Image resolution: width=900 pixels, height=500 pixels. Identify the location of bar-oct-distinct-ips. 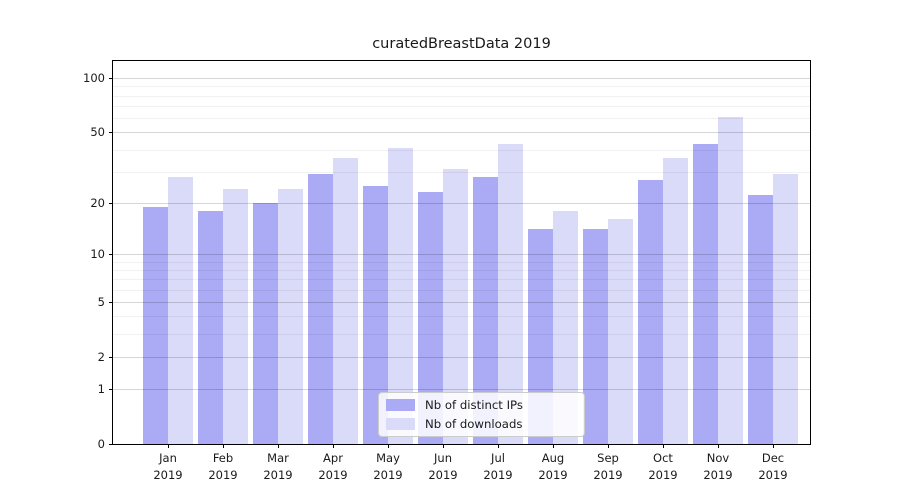
(650, 311).